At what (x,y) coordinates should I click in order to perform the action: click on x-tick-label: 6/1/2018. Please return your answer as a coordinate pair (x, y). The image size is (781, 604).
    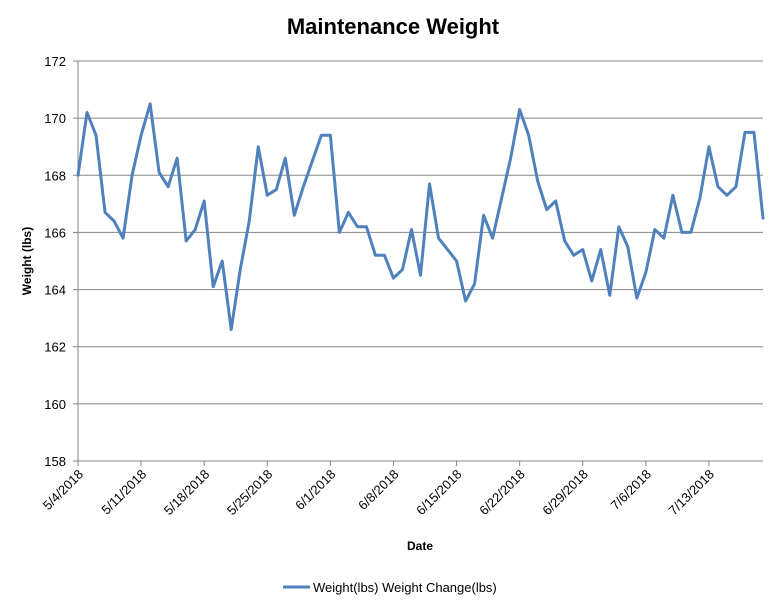
    Looking at the image, I should click on (315, 490).